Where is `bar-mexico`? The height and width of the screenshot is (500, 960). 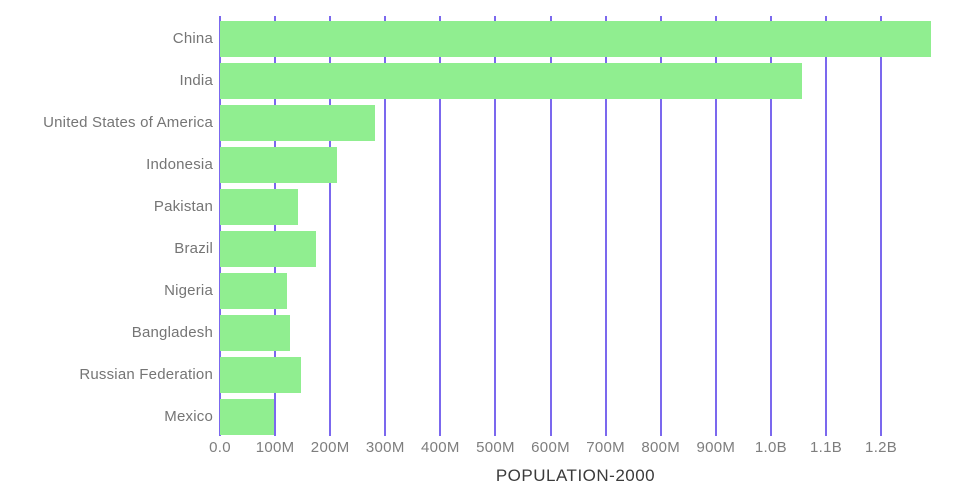
bar-mexico is located at coordinates (247, 416).